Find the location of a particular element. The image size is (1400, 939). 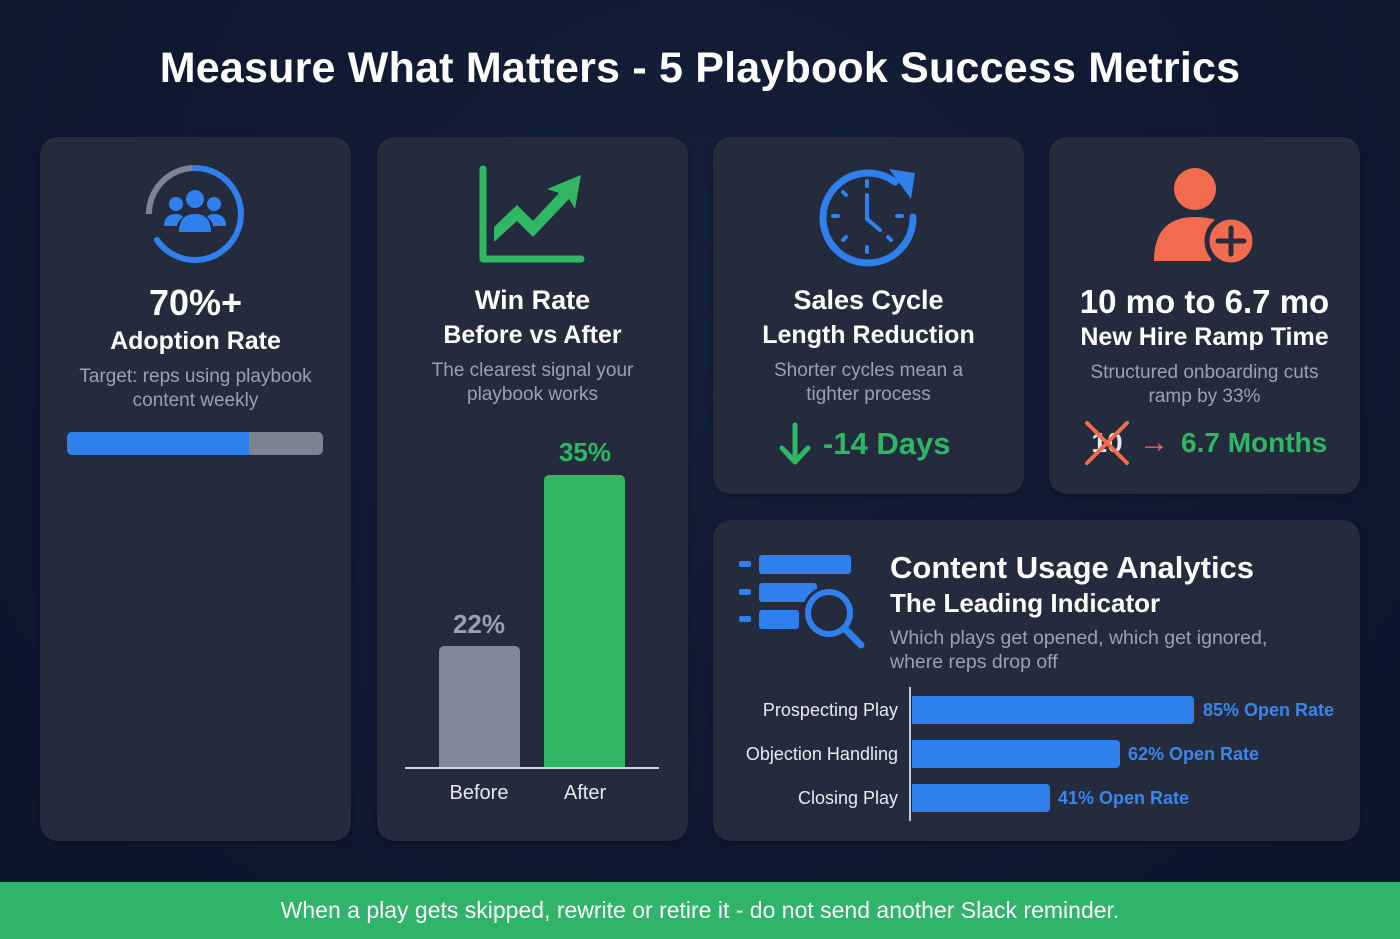

sales-cycle-delta-value: -14 Days is located at coordinates (887, 443).